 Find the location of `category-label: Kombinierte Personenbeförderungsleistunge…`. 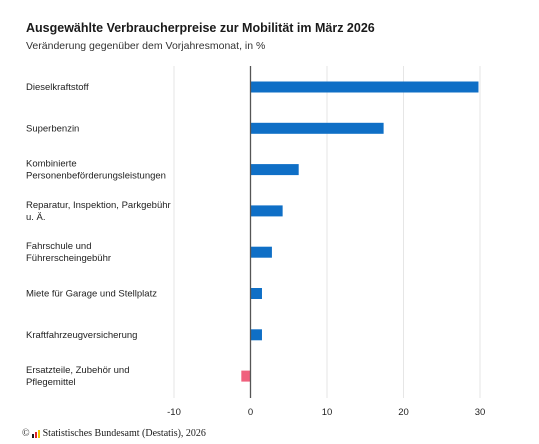

category-label: Kombinierte Personenbeförderungsleistunge… is located at coordinates (96, 169).